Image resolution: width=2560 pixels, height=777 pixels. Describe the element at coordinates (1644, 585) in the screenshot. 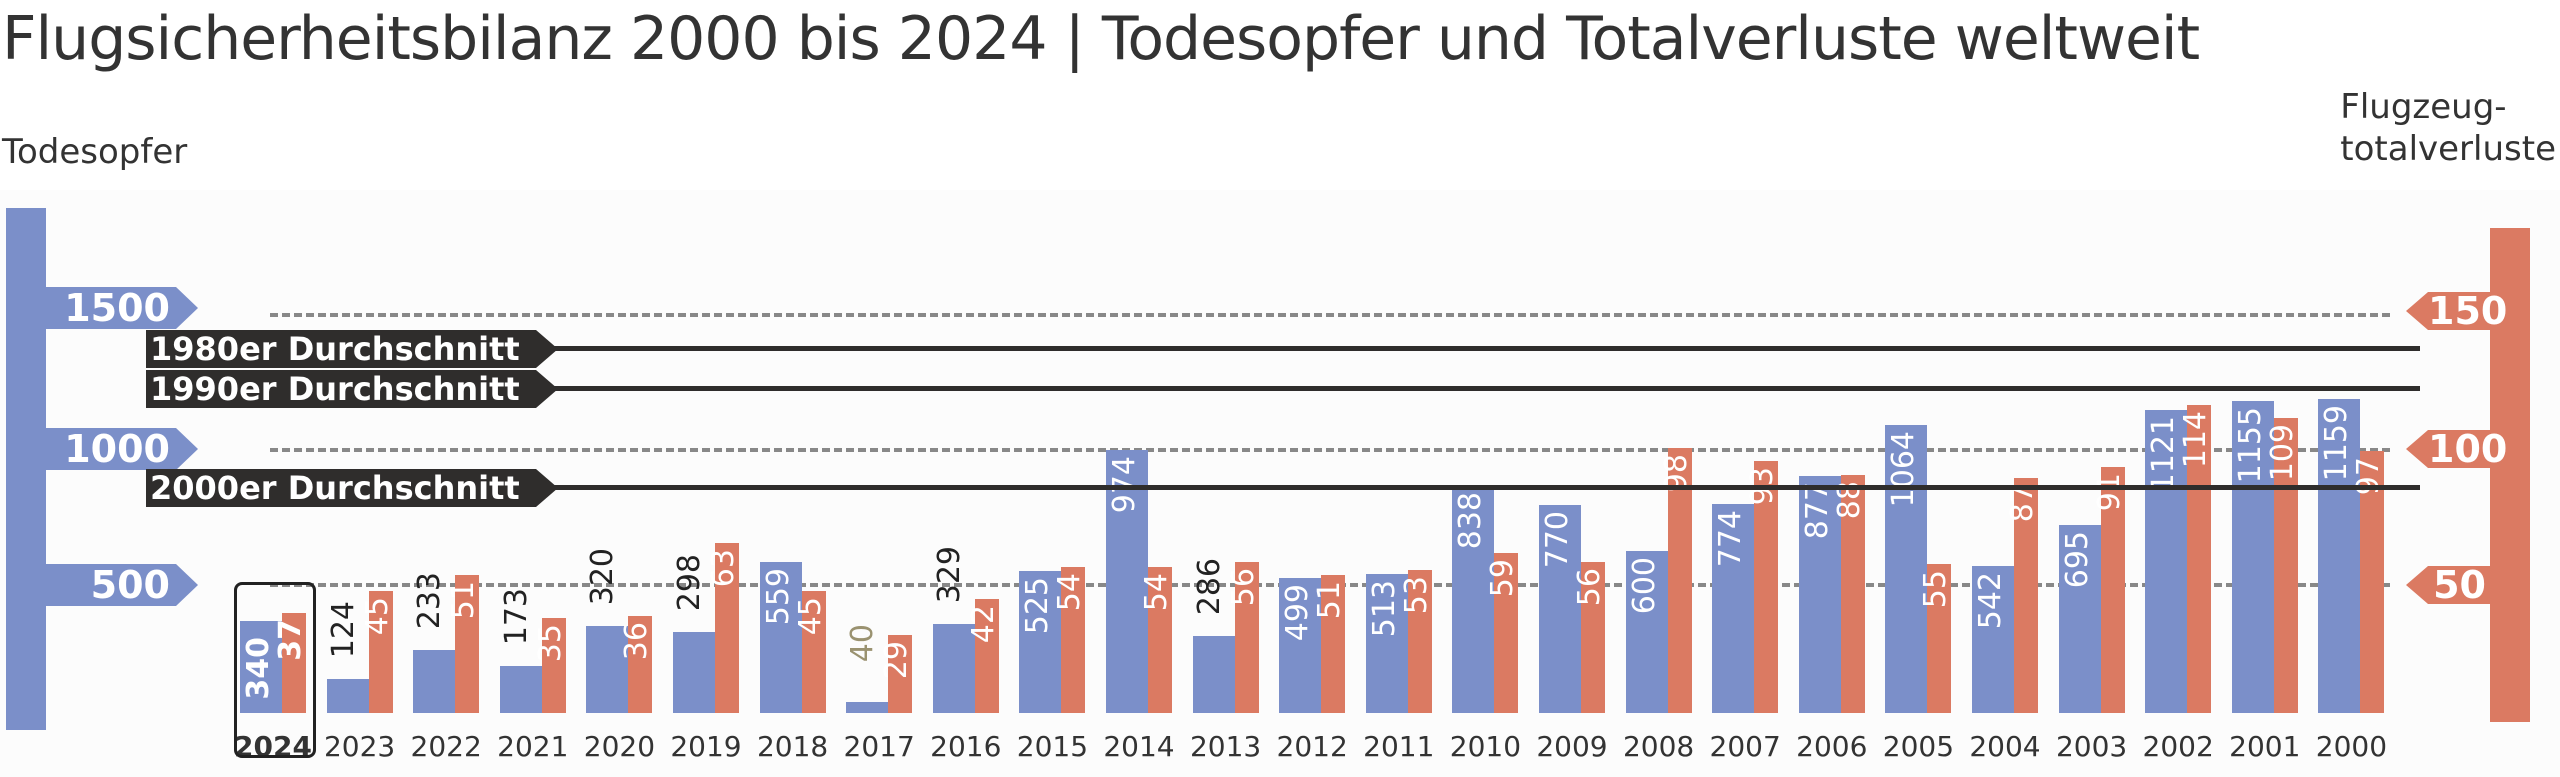

I see `fatalities-value: 600` at that location.